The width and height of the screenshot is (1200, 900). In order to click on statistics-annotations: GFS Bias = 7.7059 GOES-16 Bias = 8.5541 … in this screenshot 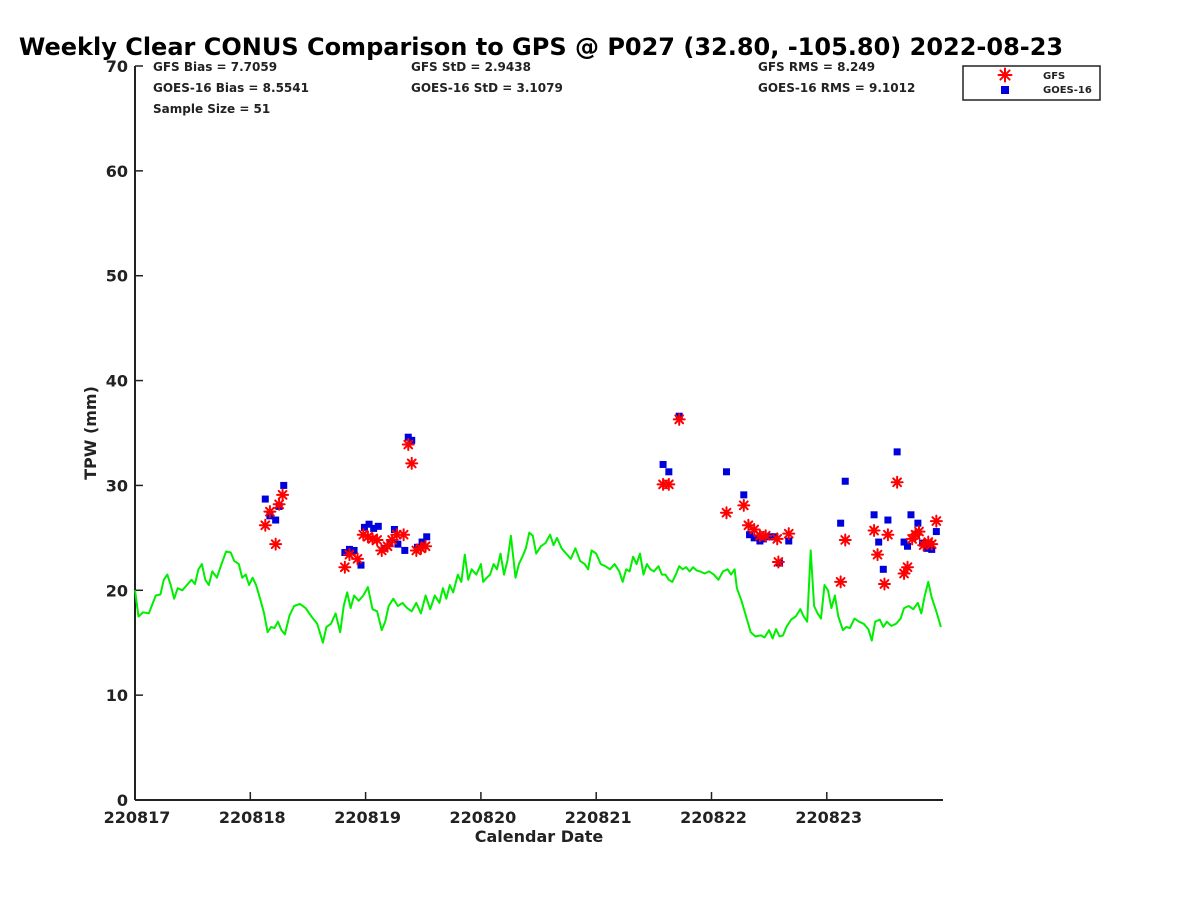, I will do `click(534, 88)`.